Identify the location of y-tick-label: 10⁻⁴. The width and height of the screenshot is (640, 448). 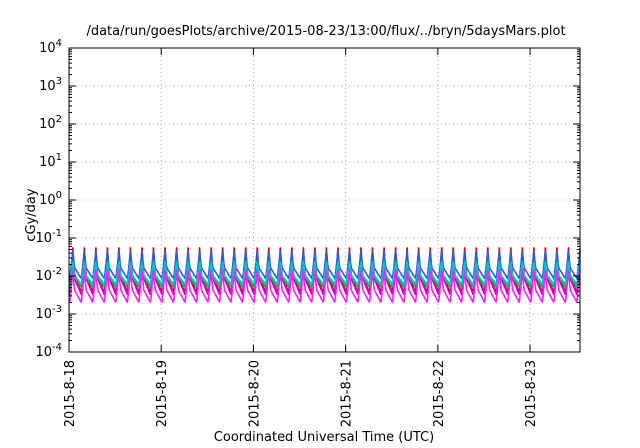
(48, 351).